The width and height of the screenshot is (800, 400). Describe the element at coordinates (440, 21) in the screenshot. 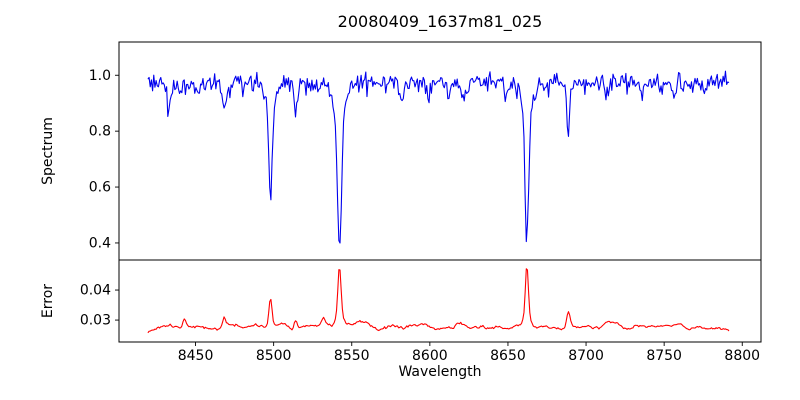

I see `chart-title: 20080409_1637m81_025` at that location.